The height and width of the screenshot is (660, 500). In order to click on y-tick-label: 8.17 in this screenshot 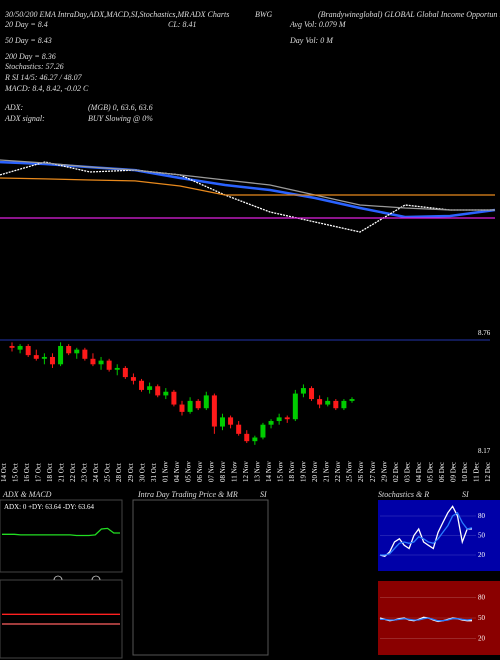, I will do `click(484, 451)`.